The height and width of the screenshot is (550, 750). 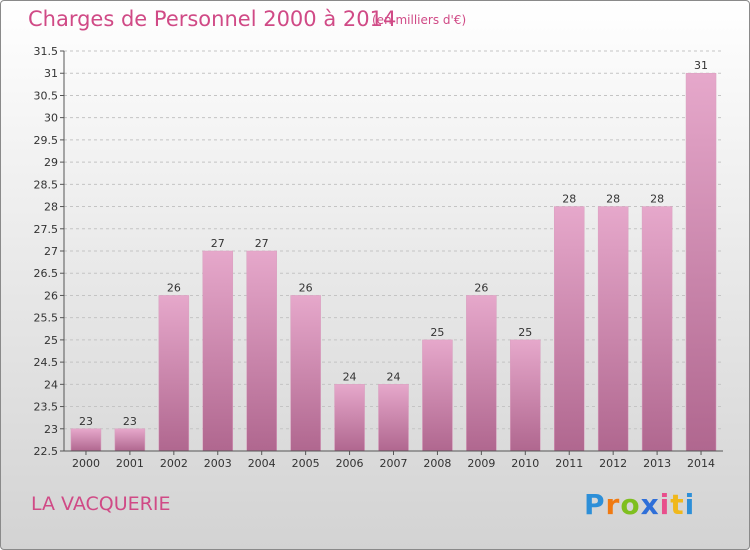 What do you see at coordinates (394, 376) in the screenshot?
I see `data-label-2007: 24` at bounding box center [394, 376].